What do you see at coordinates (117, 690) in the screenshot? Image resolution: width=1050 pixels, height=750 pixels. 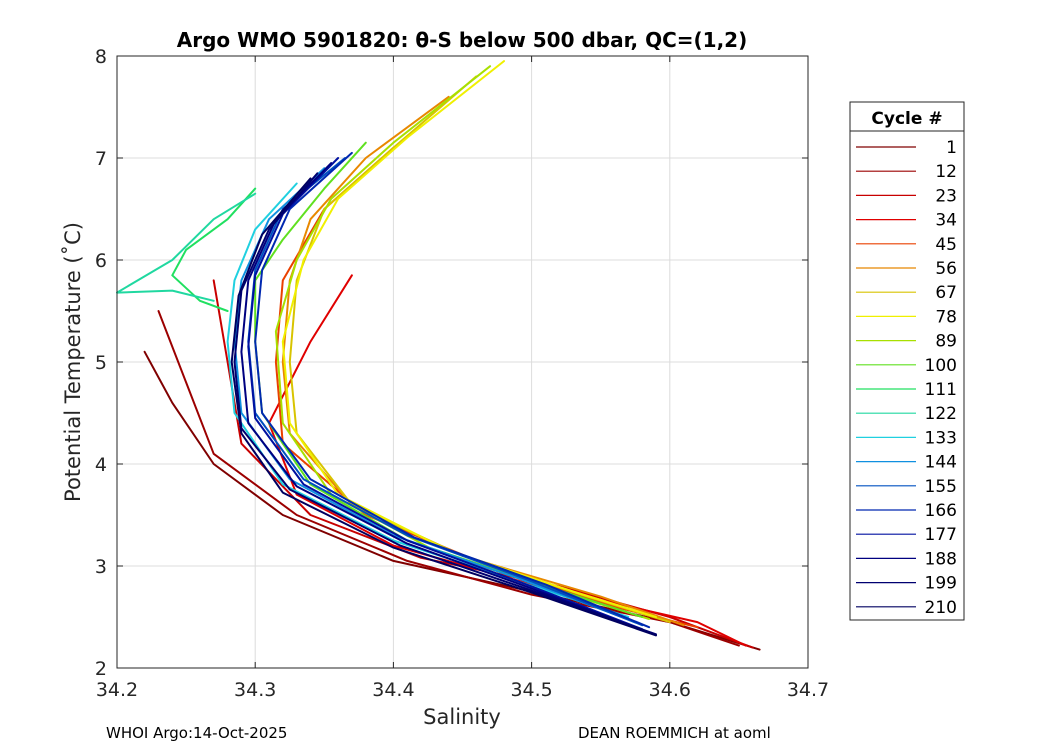 I see `x-tick-label: 34.2` at bounding box center [117, 690].